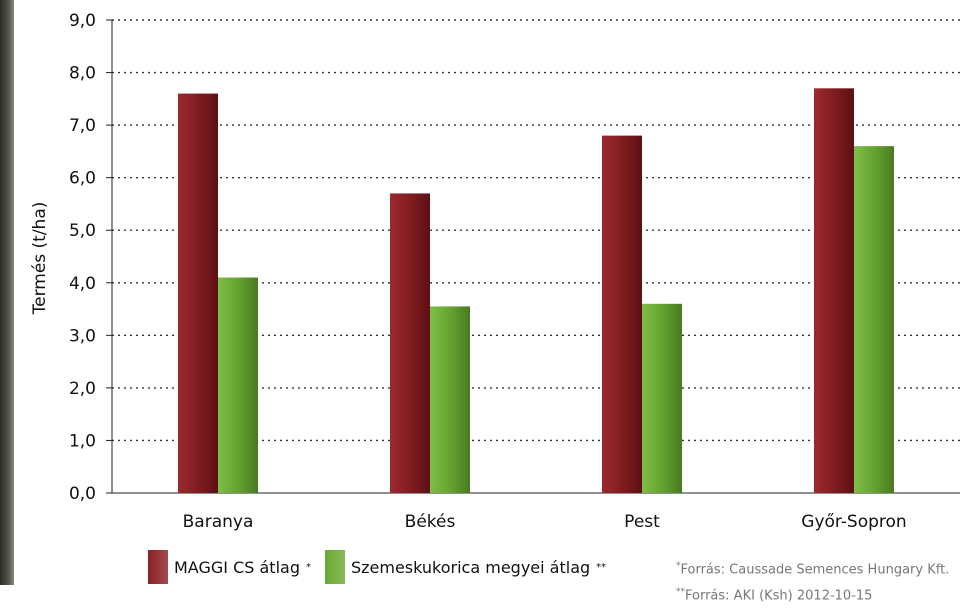  I want to click on y-tick-label: 7,0, so click(82, 126).